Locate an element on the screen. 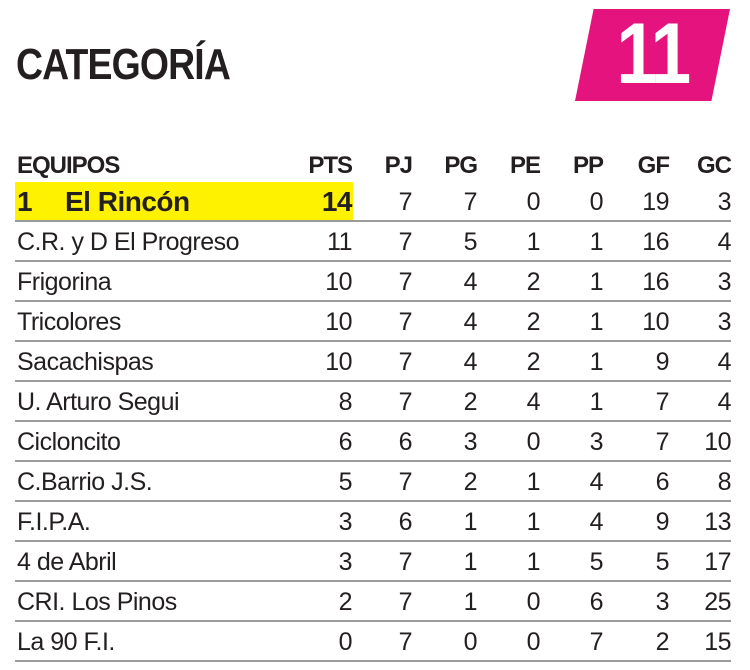  cell-gc: 8 is located at coordinates (724, 482).